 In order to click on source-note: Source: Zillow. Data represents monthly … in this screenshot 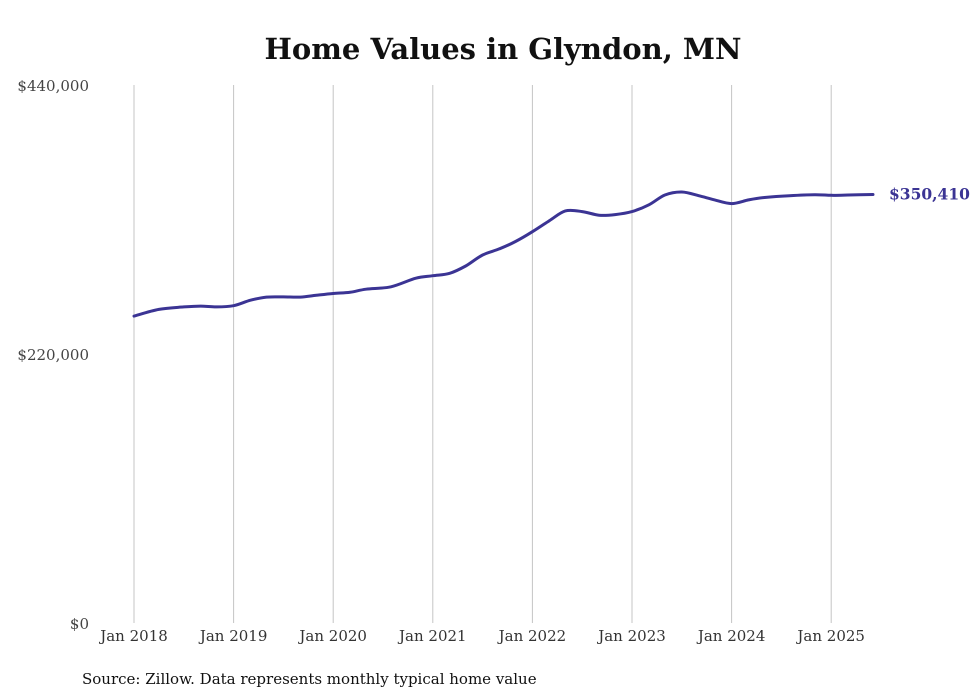, I will do `click(309, 679)`.